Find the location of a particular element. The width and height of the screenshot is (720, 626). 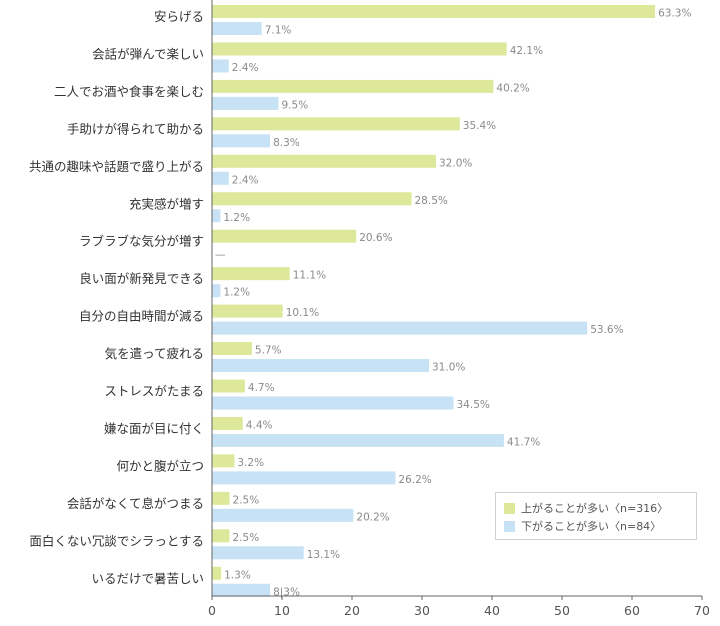

category-label: 何かと腹が立つ is located at coordinates (160, 465).